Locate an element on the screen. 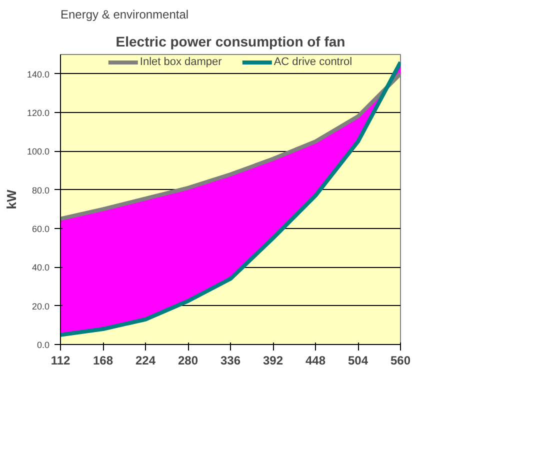 This screenshot has height=464, width=544. y-tick-label: 40.0 is located at coordinates (41, 267).